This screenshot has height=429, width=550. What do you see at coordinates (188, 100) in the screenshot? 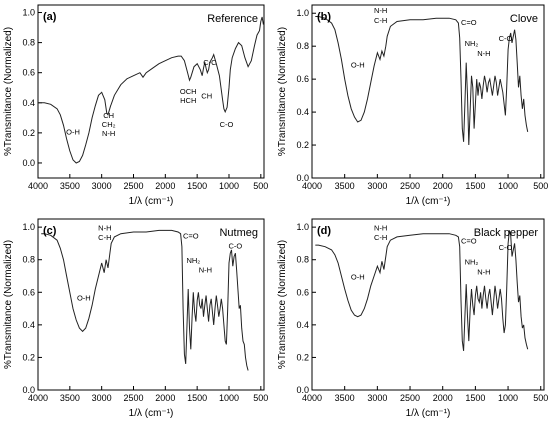
I see `band-annotation: HCH` at bounding box center [188, 100].